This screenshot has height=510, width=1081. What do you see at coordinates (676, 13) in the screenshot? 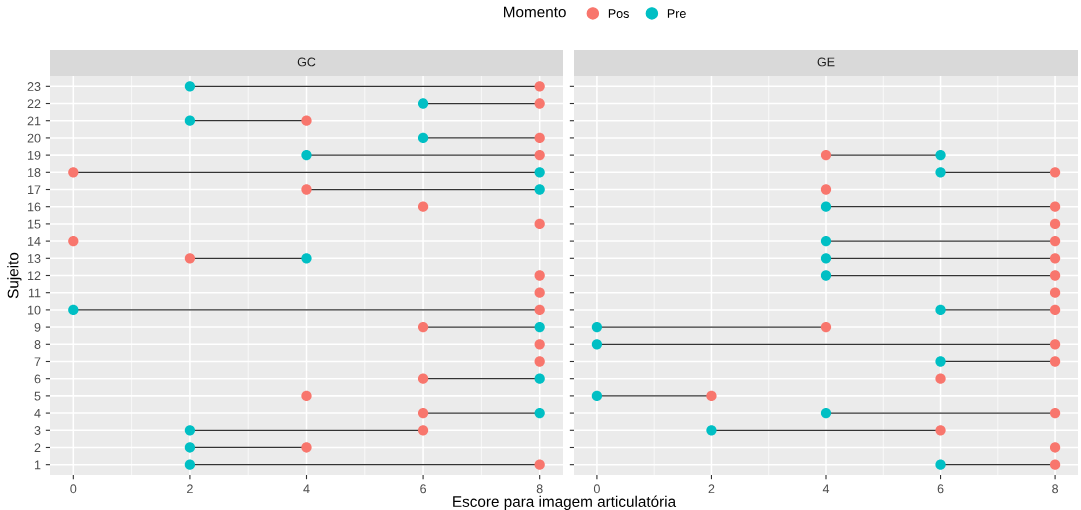
I see `legend-label: Pre` at bounding box center [676, 13].